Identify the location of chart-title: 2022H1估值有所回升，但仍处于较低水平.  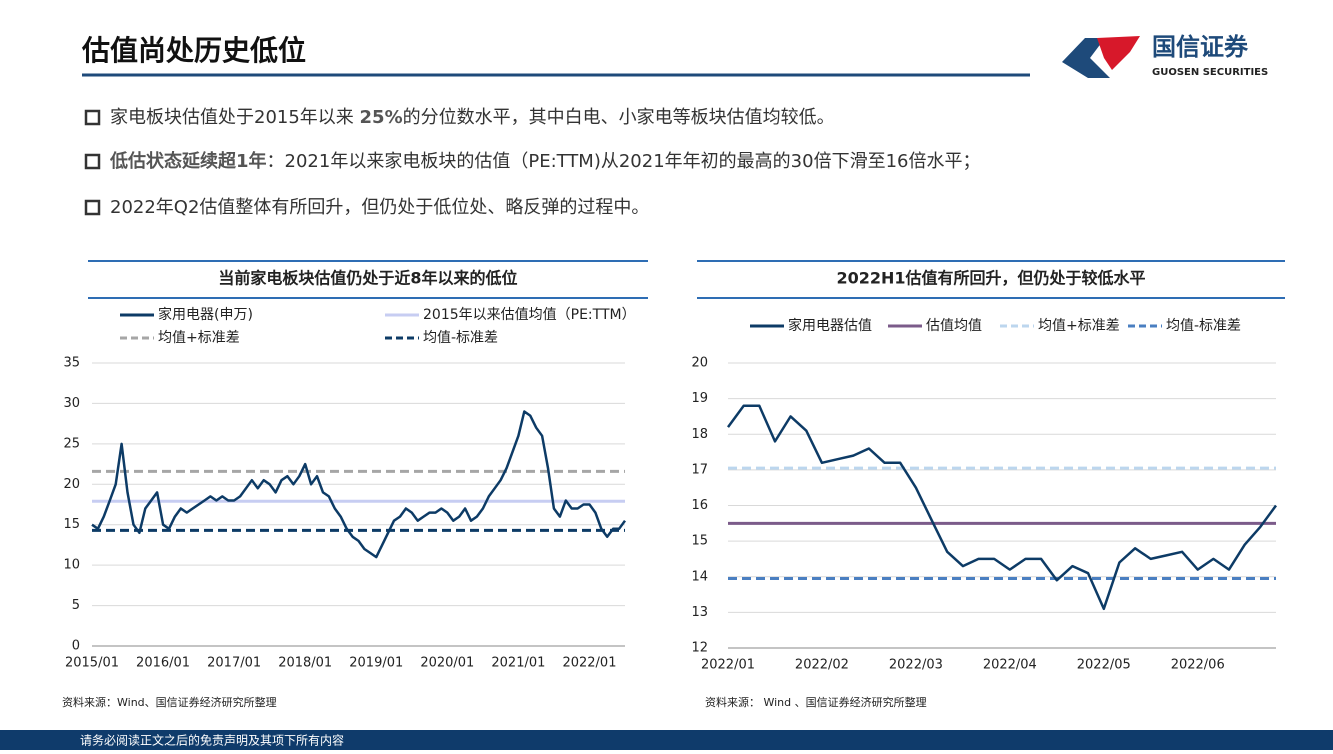
(990, 278).